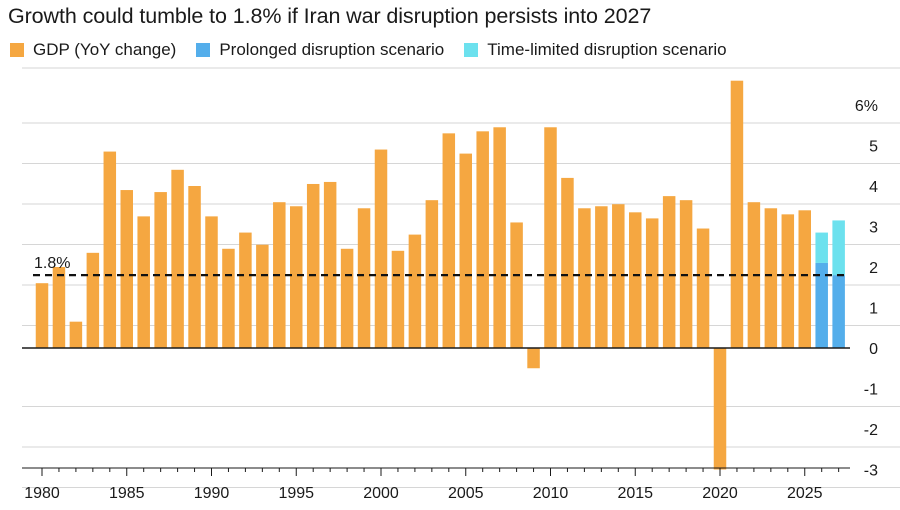 This screenshot has height=510, width=900. I want to click on bar-gdp-2016, so click(652, 283).